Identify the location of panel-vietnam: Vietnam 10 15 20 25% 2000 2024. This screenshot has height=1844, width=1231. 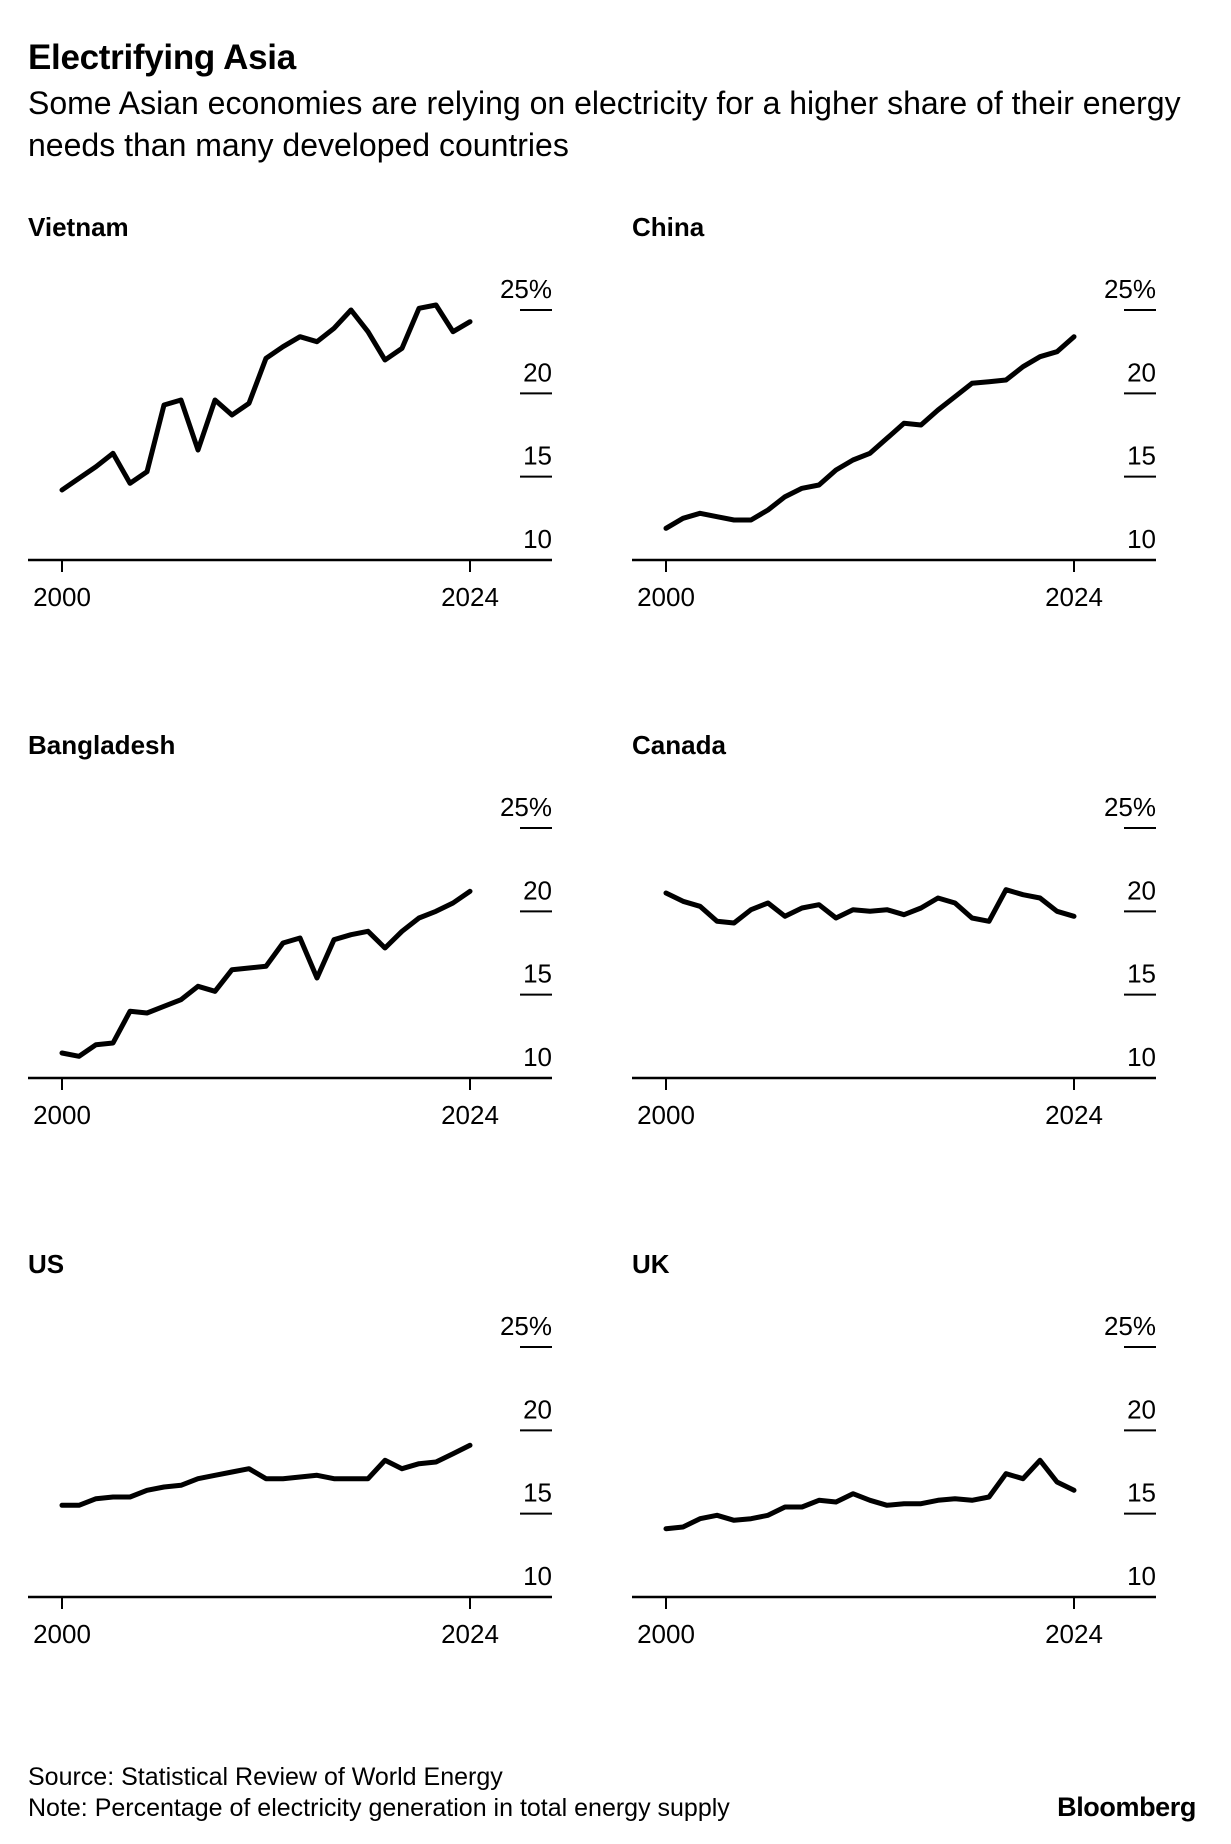
(308, 422).